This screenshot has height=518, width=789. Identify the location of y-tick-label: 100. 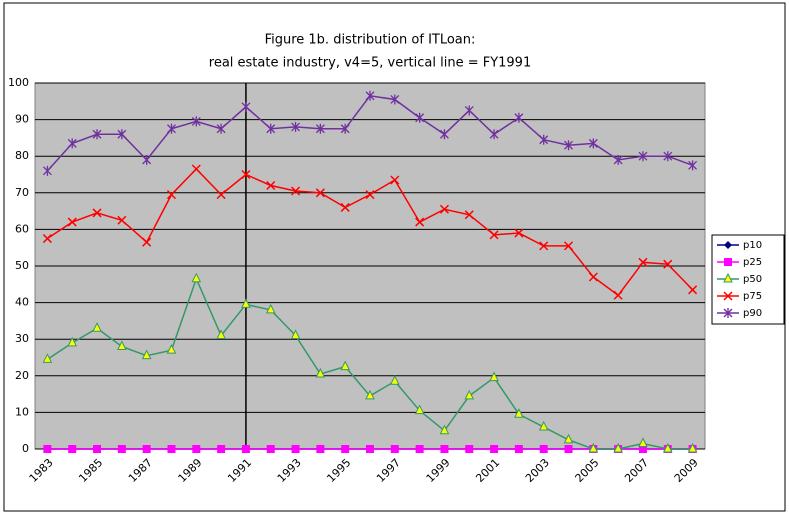
(18, 82).